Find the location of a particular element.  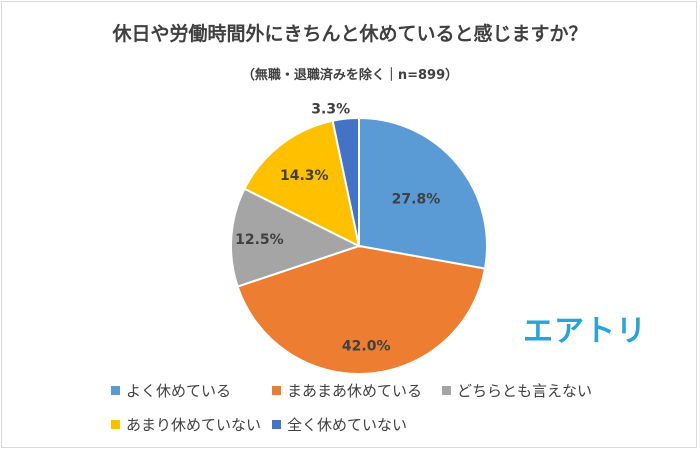

data-label-1: 27.8% is located at coordinates (416, 199).